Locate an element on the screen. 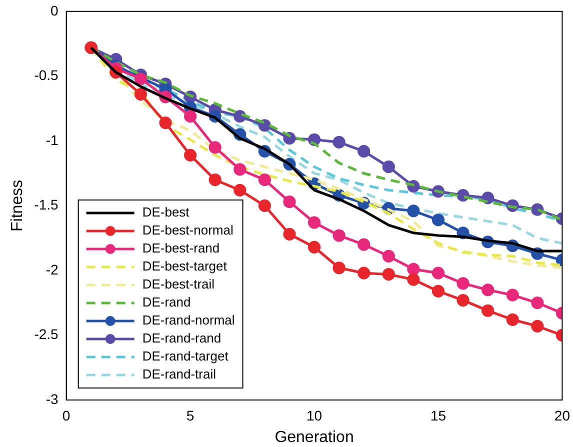  legend-label: DE-rand-normal is located at coordinates (188, 320).